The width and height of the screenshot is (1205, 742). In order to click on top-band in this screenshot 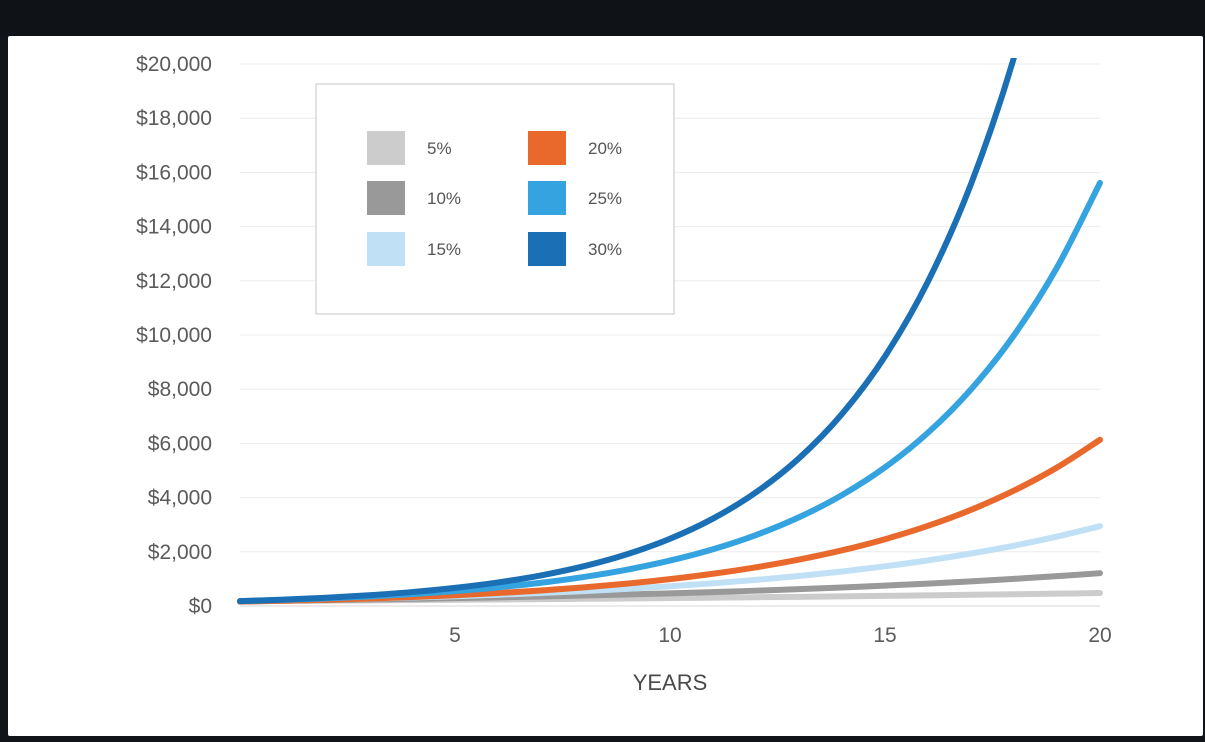, I will do `click(602, 18)`.